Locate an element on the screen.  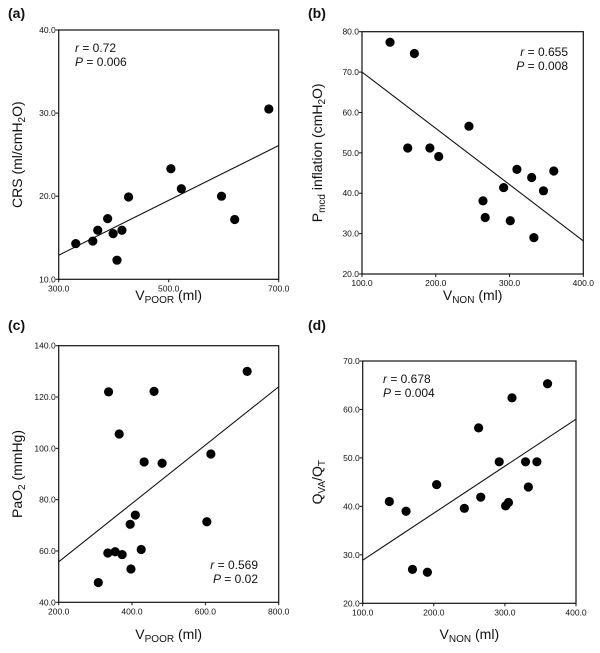
x-axis-label: VPOOR (ml) is located at coordinates (168, 296).